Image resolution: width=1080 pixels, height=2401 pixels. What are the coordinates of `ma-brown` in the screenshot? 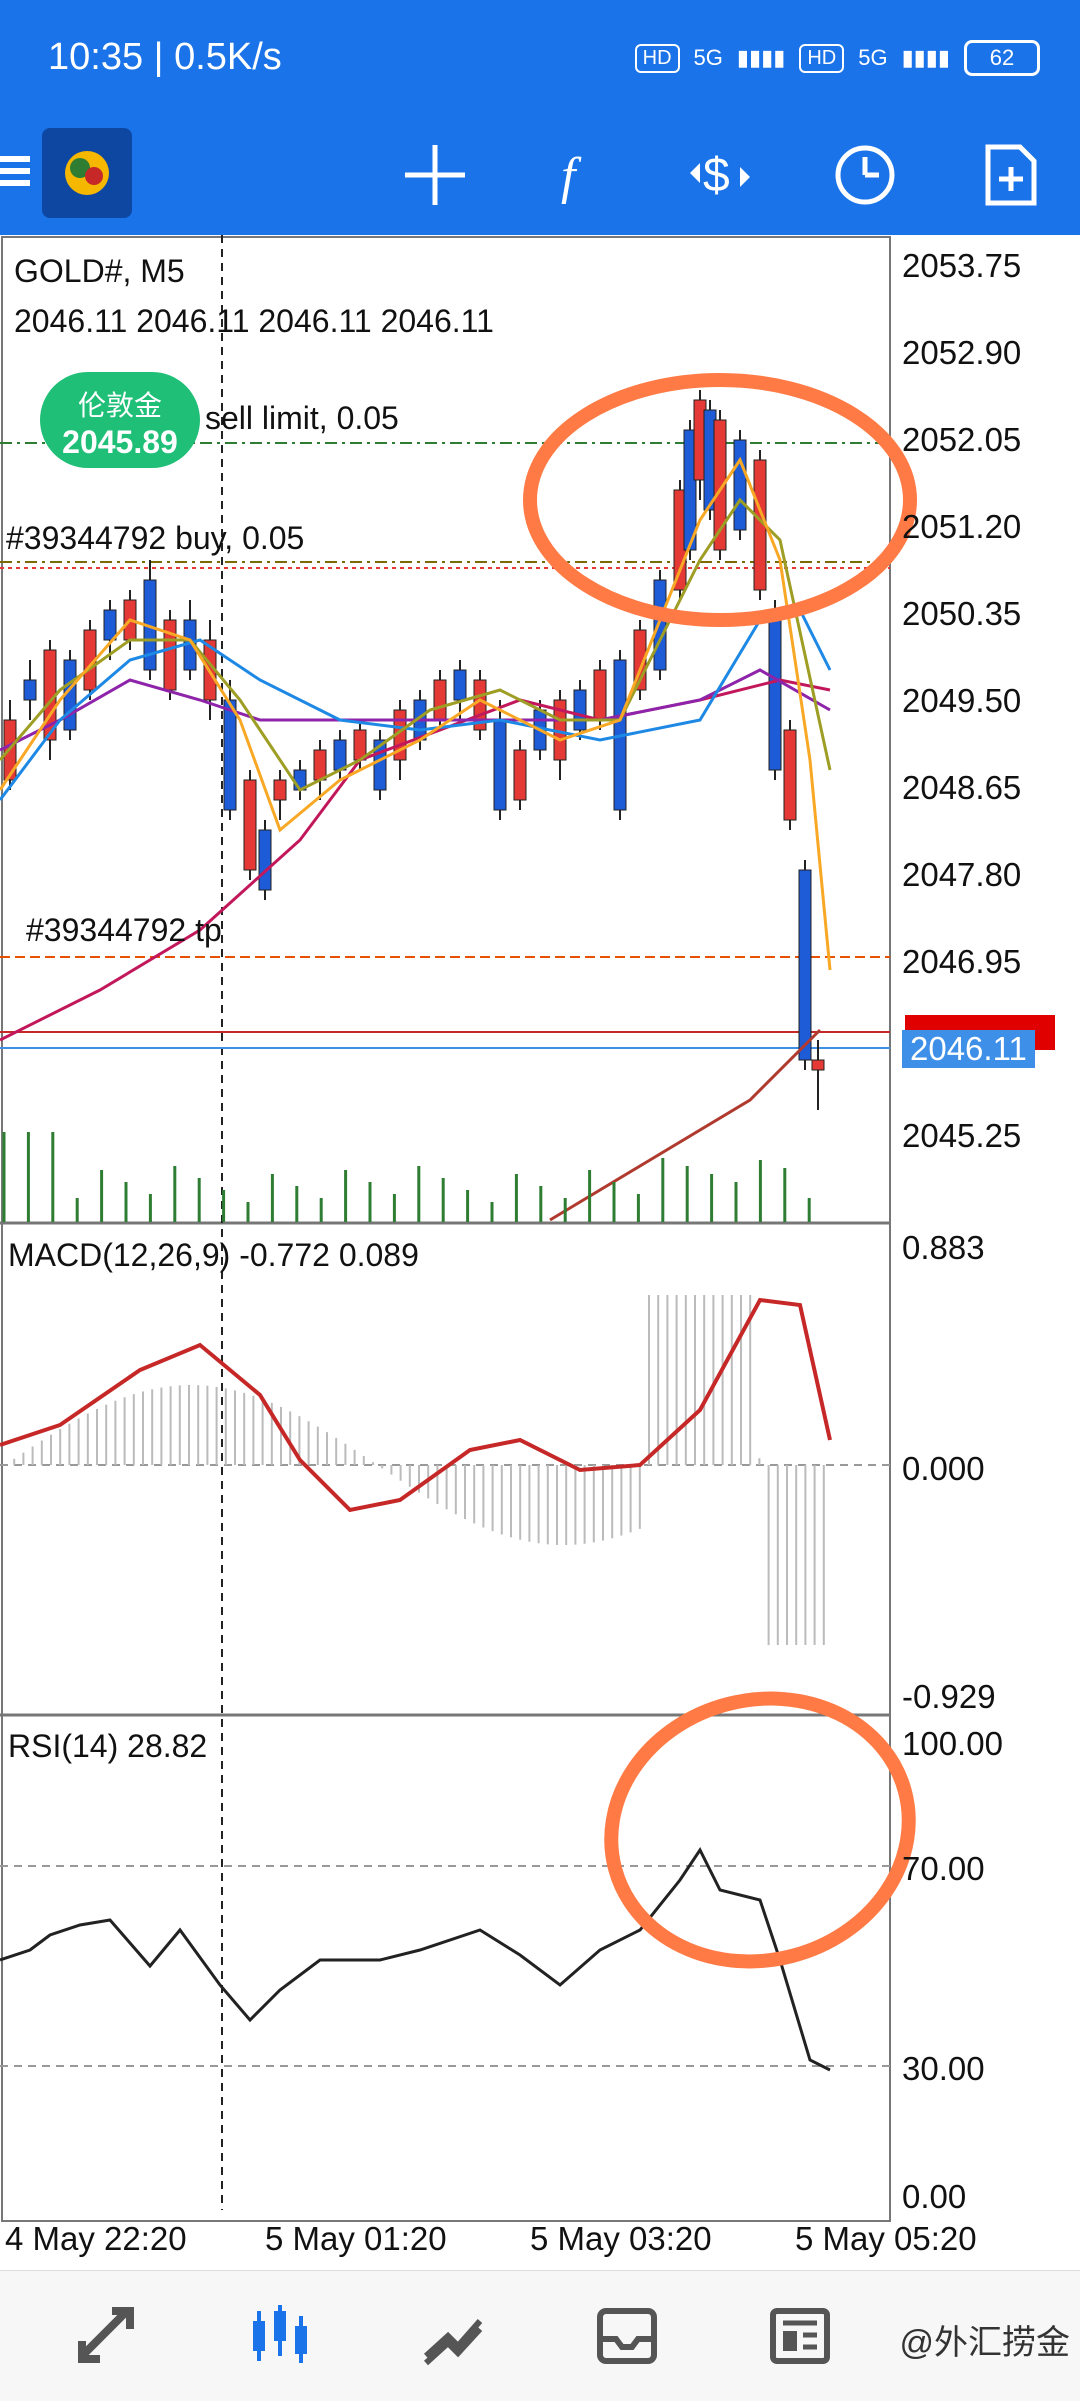 It's located at (685, 1125).